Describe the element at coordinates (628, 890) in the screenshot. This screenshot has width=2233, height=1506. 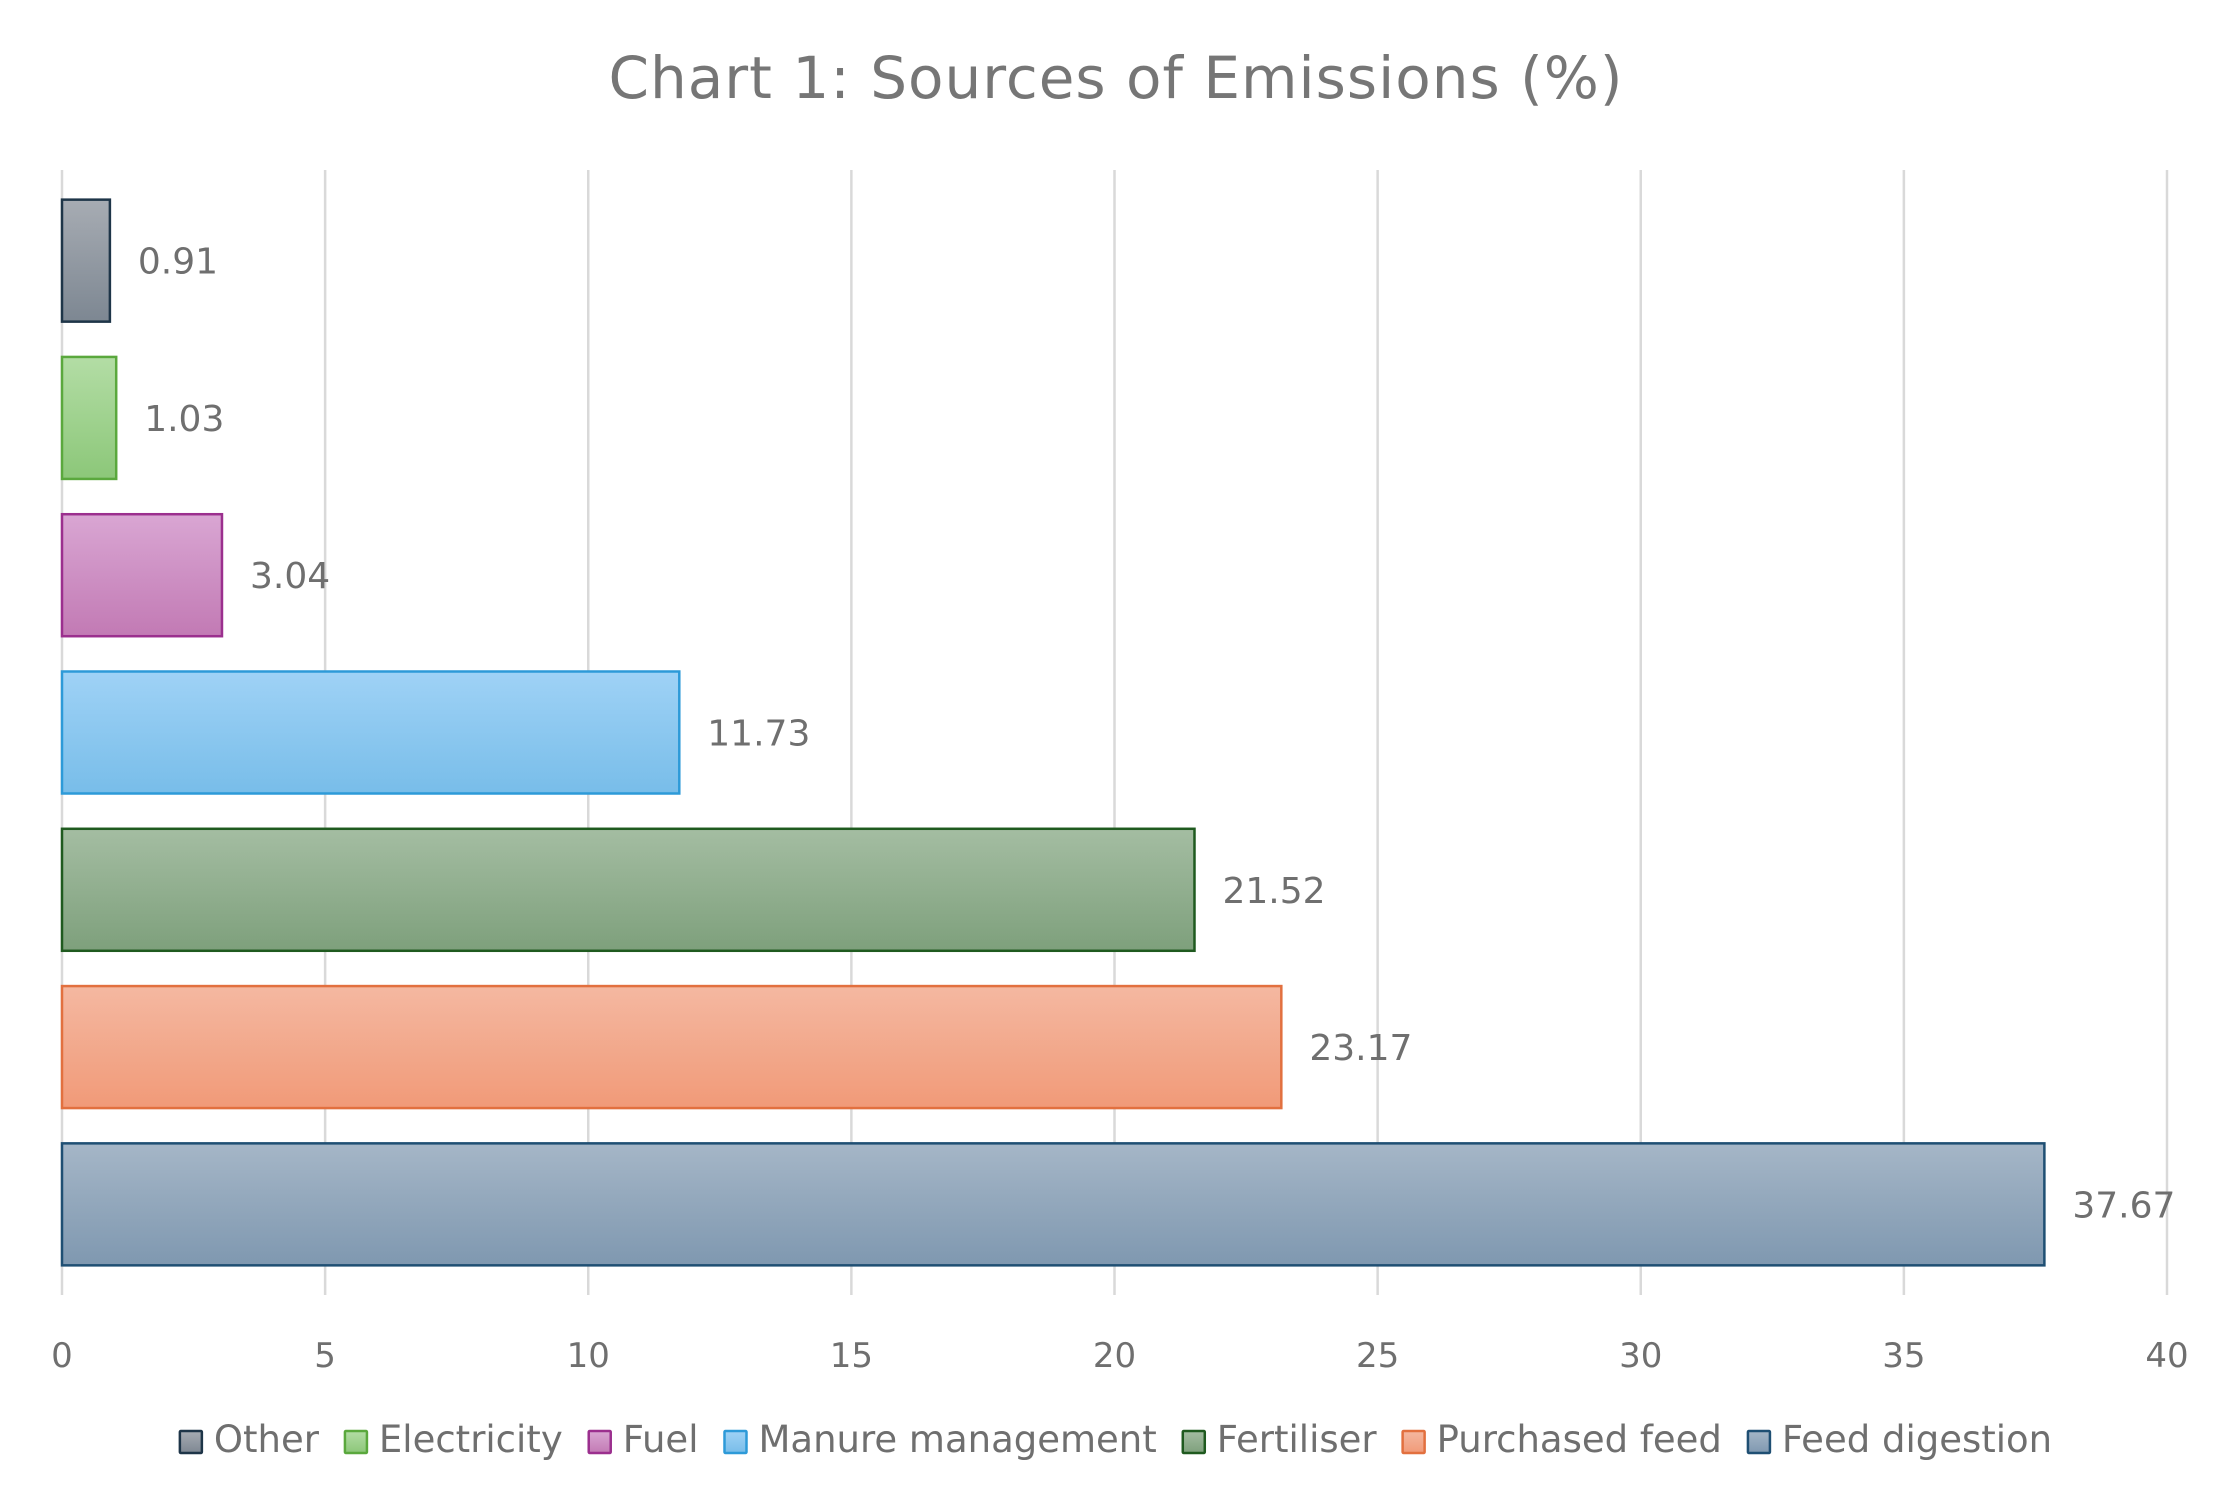
I see `bar-fertiliser` at that location.